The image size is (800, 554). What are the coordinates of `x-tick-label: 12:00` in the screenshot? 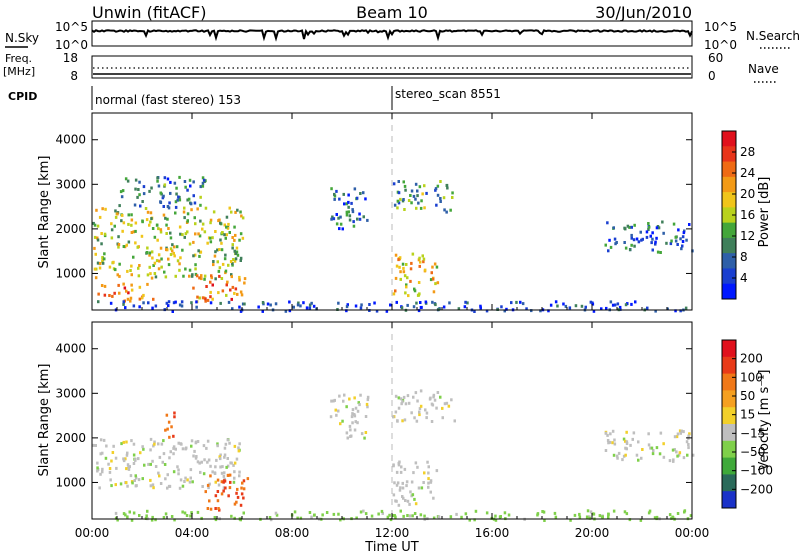 It's located at (392, 533).